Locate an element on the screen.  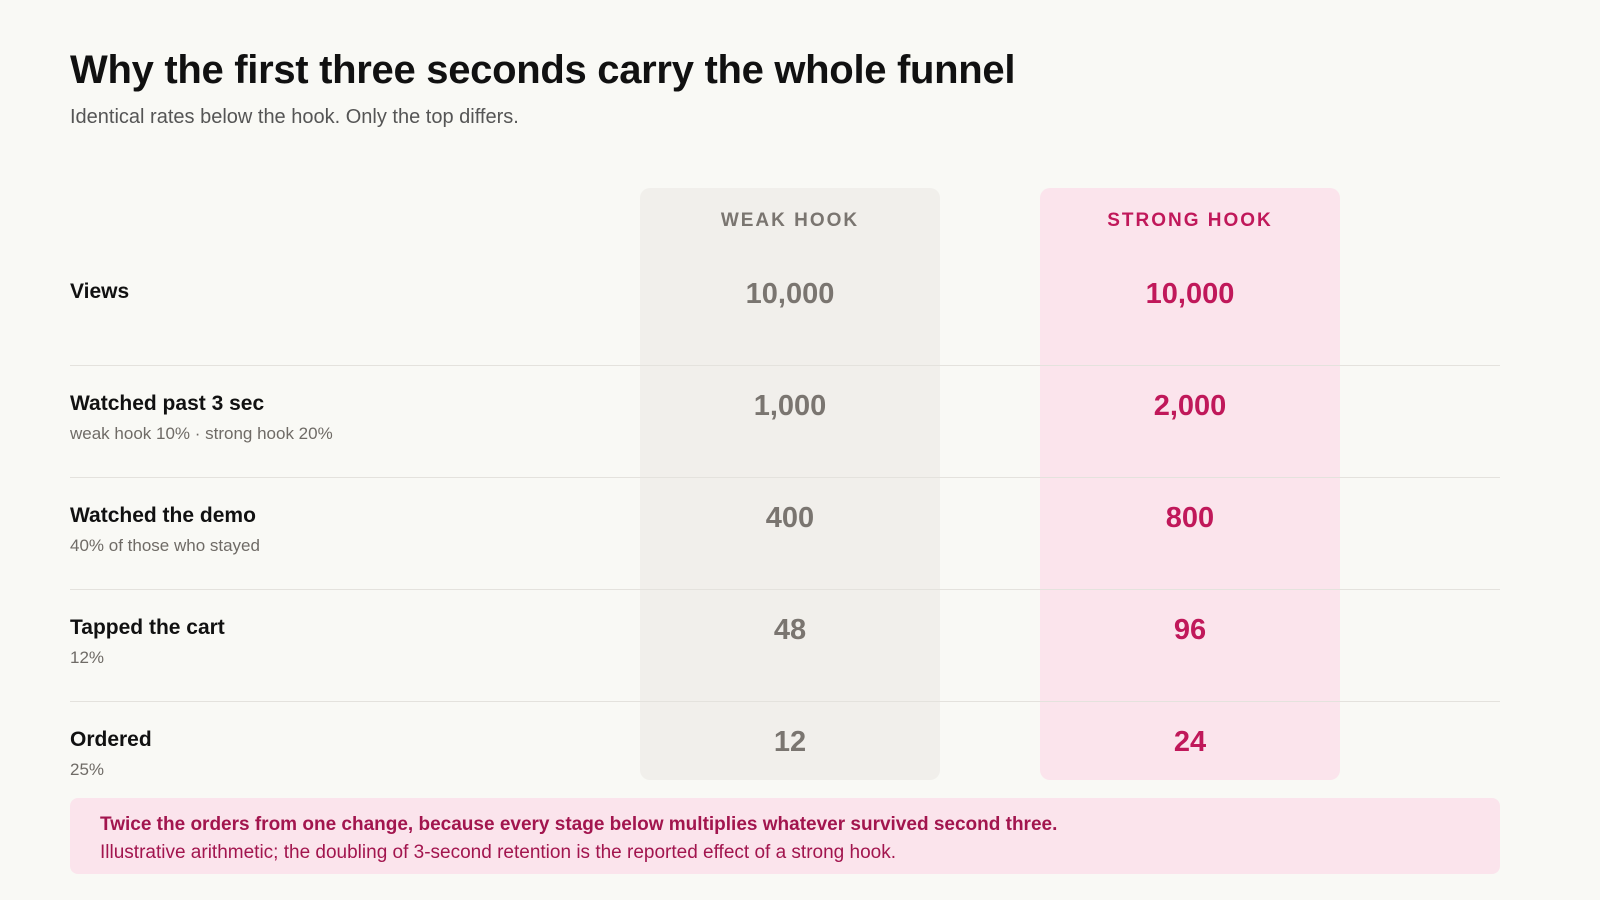
weak-hook-value: 1,000 is located at coordinates (790, 406).